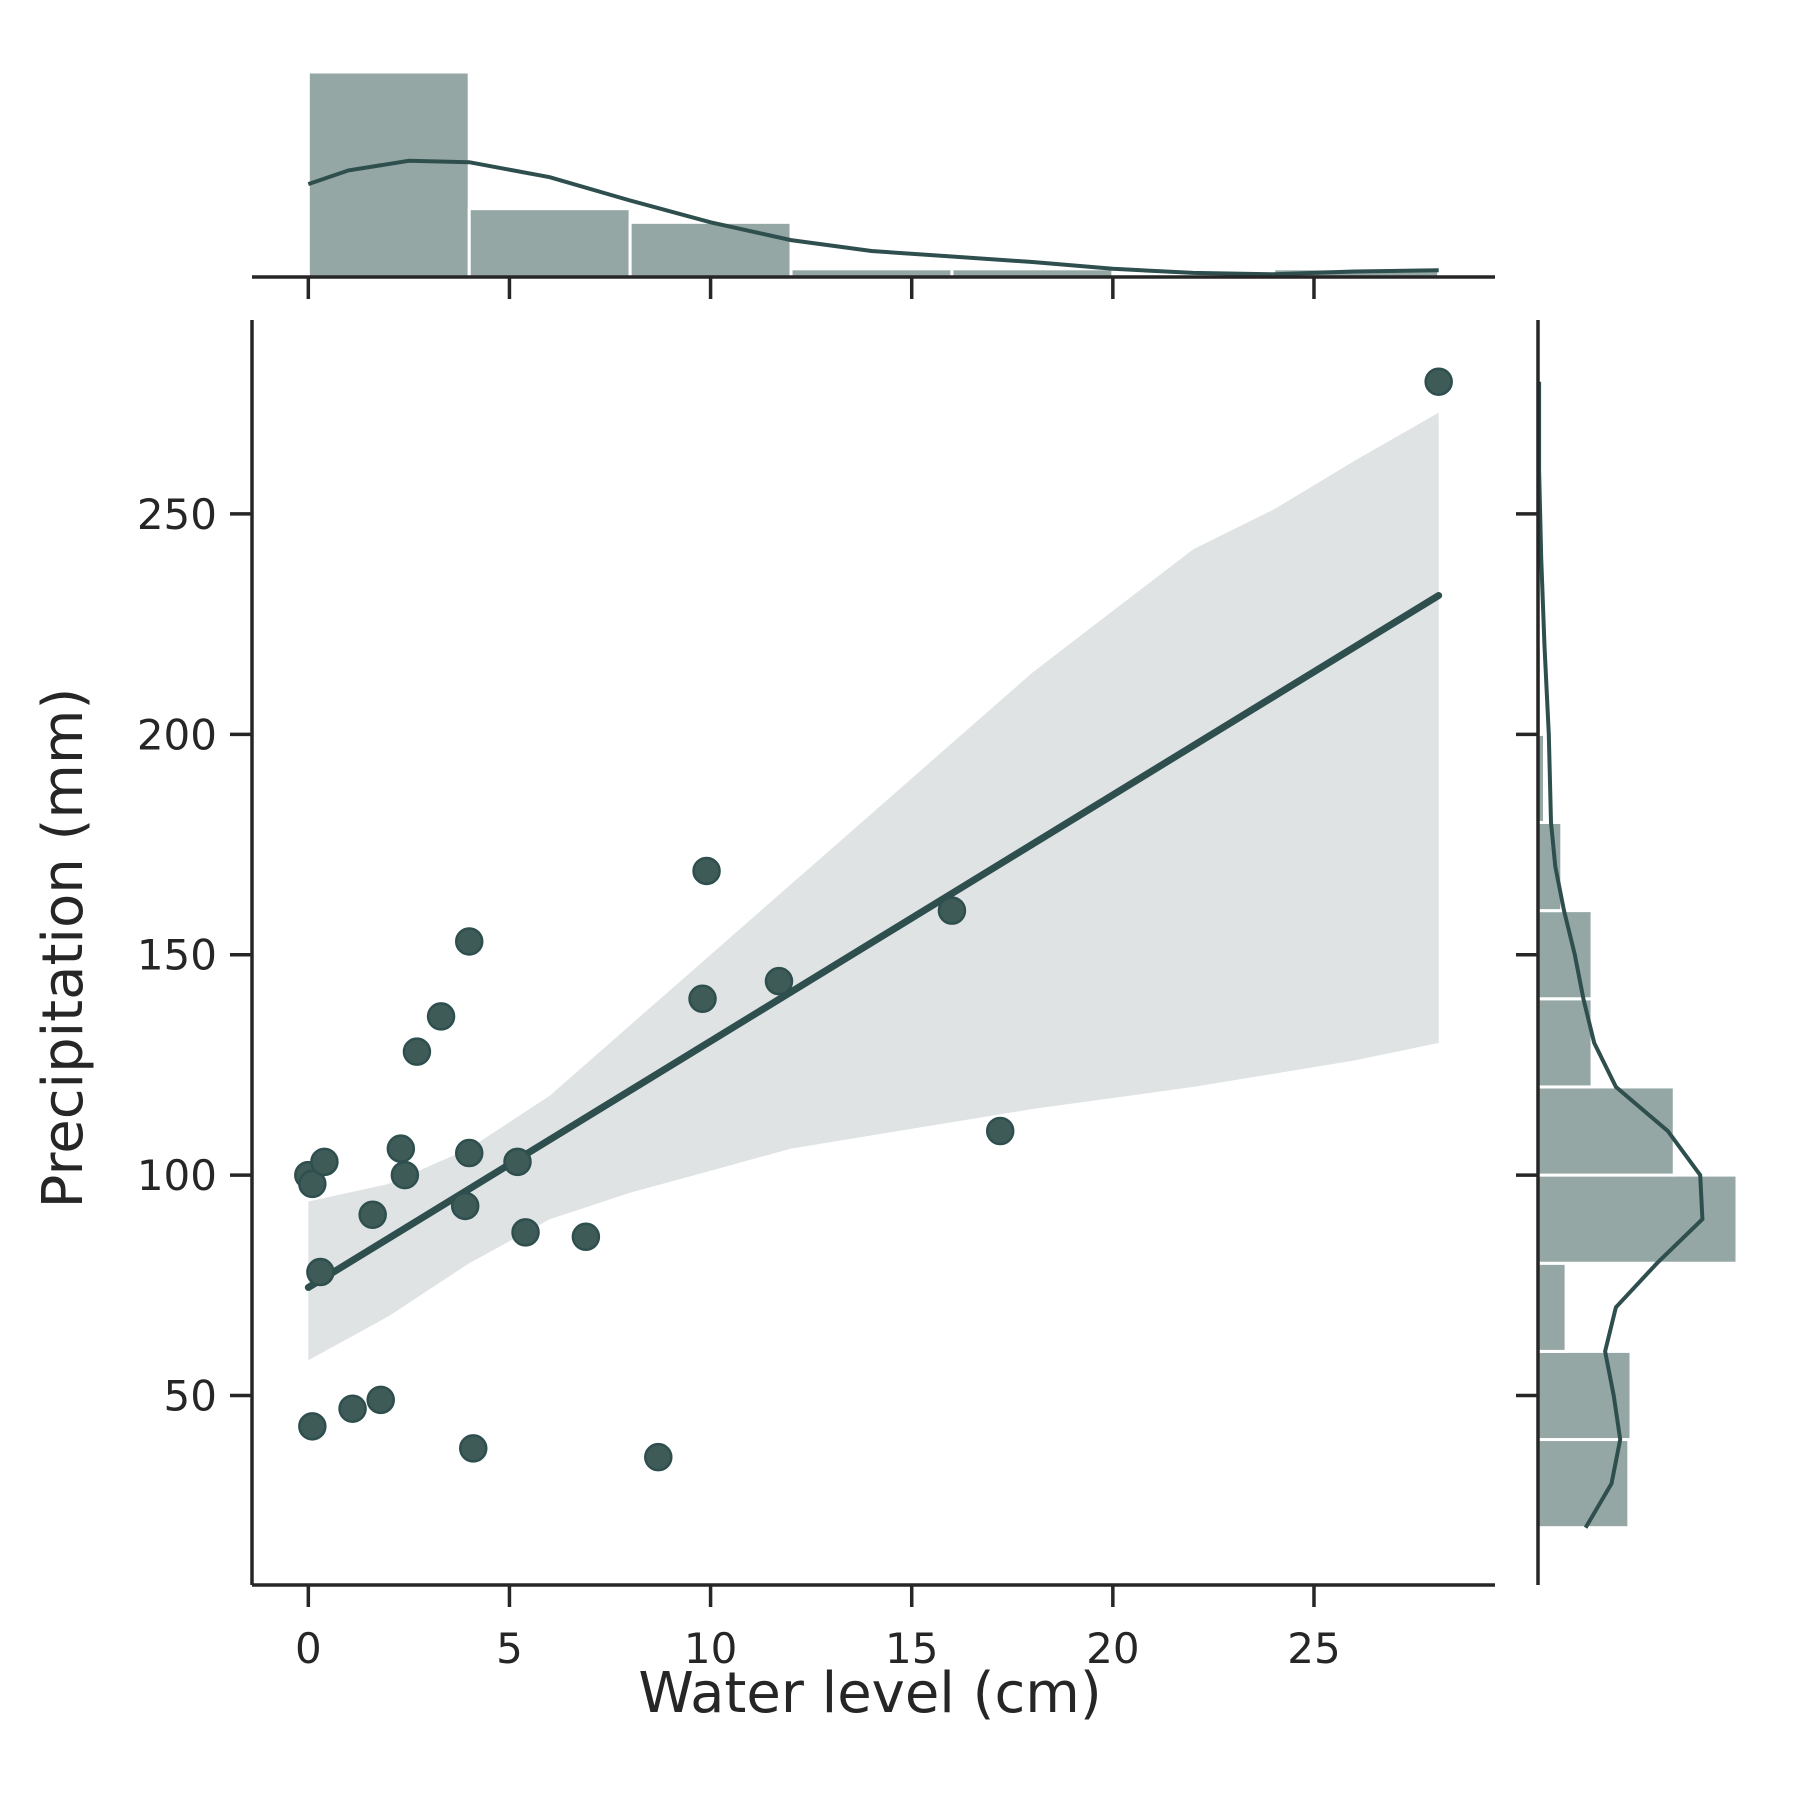 The image size is (1800, 1800). Describe the element at coordinates (177, 734) in the screenshot. I see `y-tick-label: 200` at that location.